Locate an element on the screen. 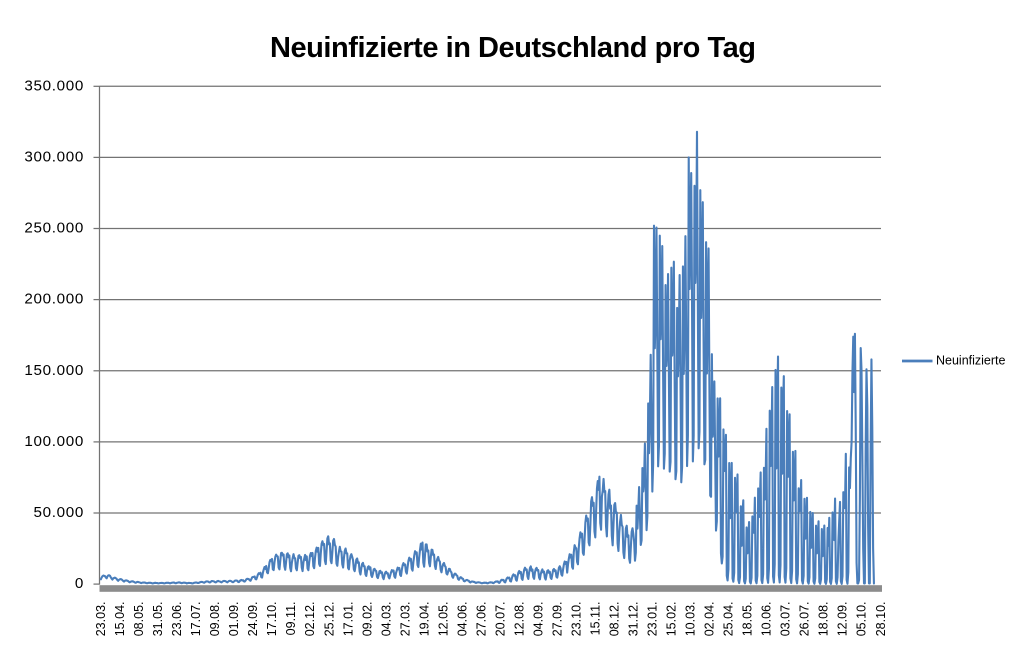  svg-text: 23.10. is located at coordinates (576, 619).